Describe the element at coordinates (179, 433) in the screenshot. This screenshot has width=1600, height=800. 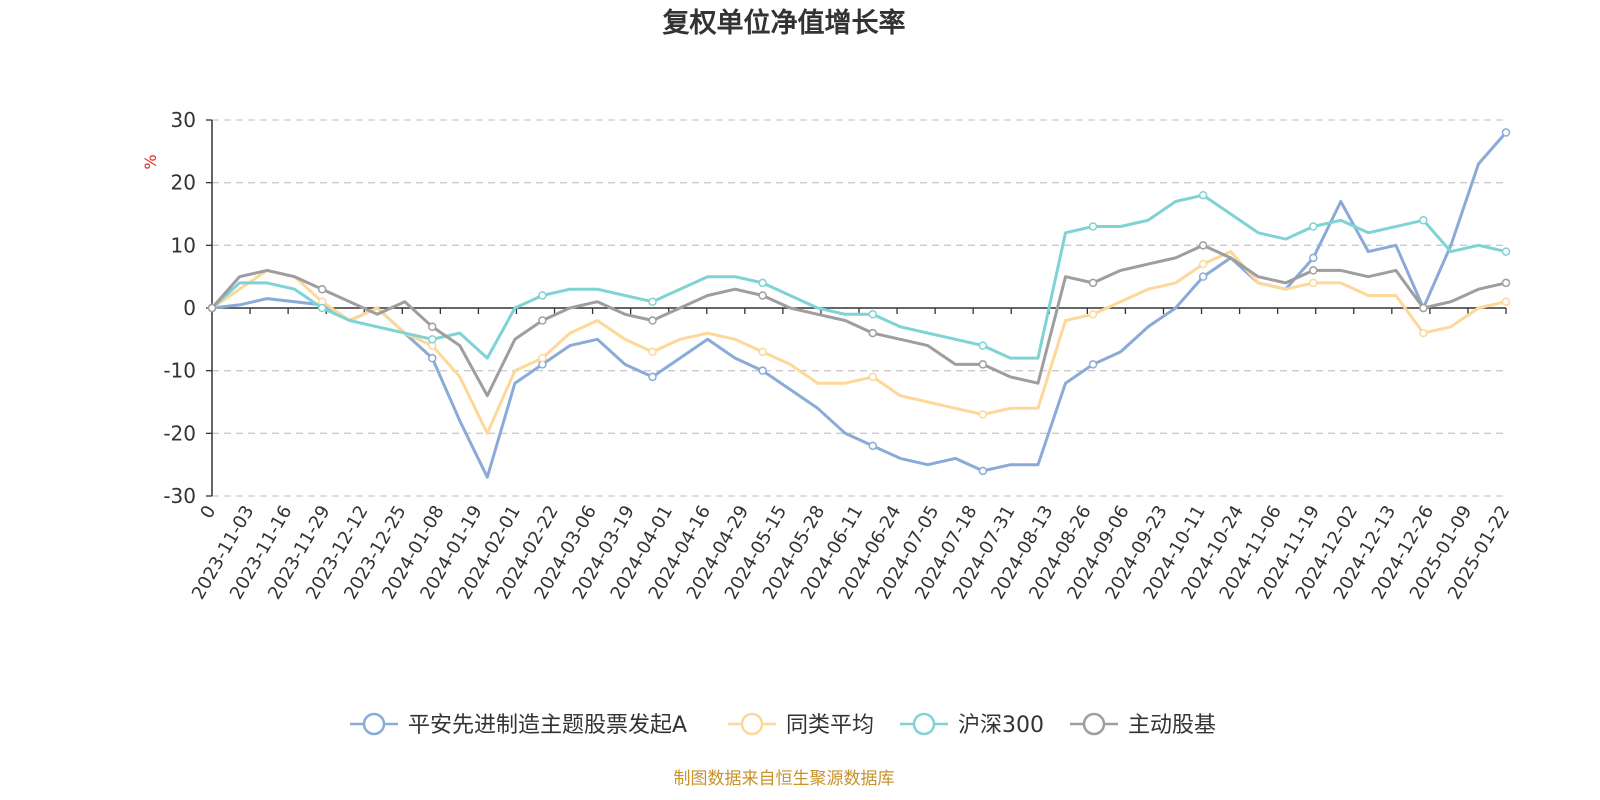
I see `y-tick-label: -20` at that location.